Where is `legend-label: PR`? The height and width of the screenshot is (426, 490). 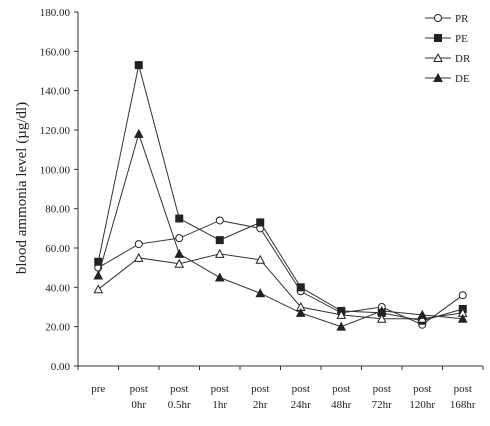 legend-label: PR is located at coordinates (462, 19).